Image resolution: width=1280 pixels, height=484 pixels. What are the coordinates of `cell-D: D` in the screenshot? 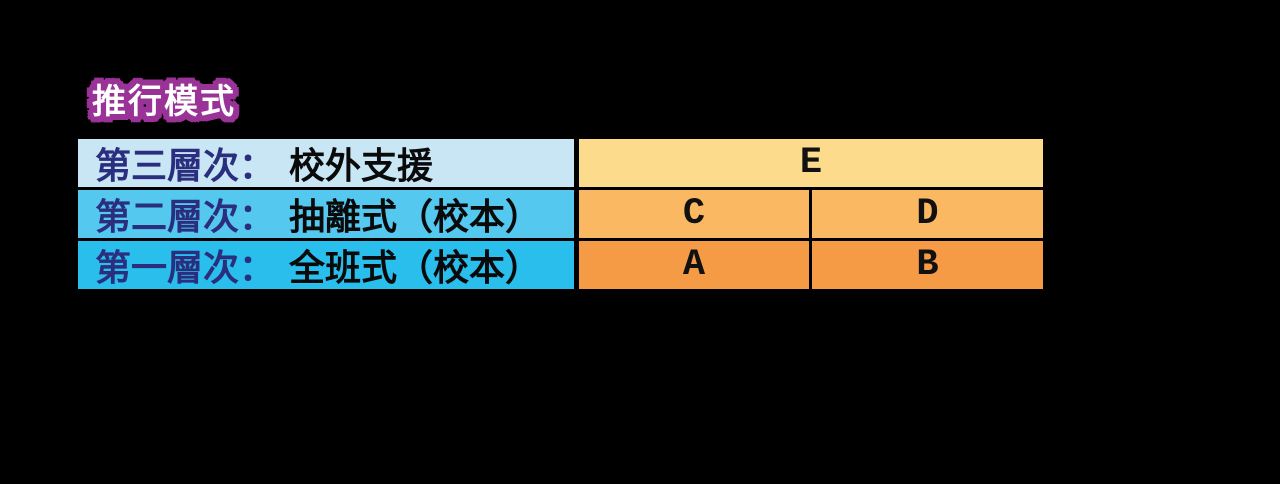 It's located at (927, 214).